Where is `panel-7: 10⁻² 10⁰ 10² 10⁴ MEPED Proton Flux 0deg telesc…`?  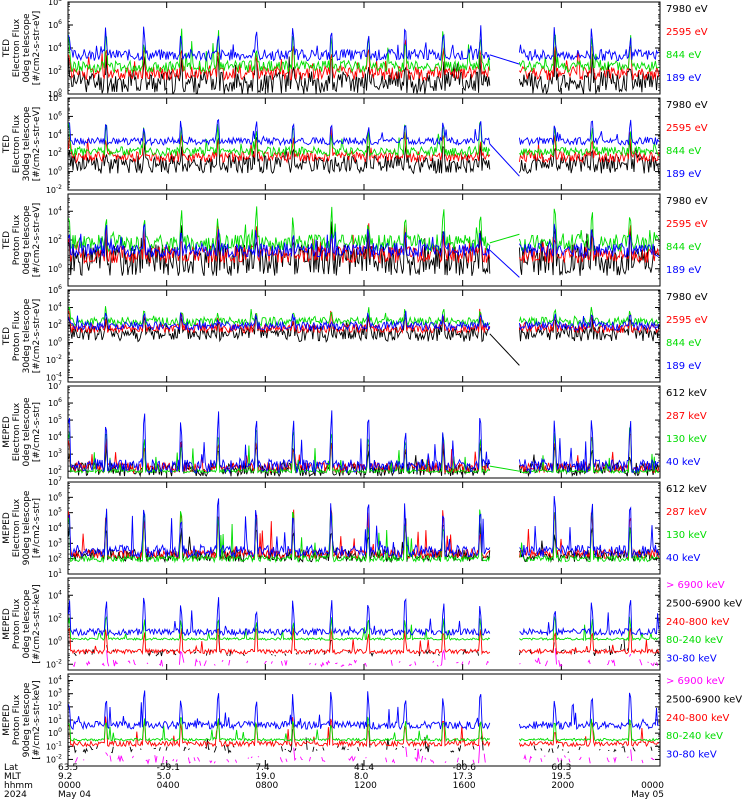 panel-7: 10⁻² 10⁰ 10² 10⁴ MEPED Proton Flux 0deg telesc… is located at coordinates (372, 624).